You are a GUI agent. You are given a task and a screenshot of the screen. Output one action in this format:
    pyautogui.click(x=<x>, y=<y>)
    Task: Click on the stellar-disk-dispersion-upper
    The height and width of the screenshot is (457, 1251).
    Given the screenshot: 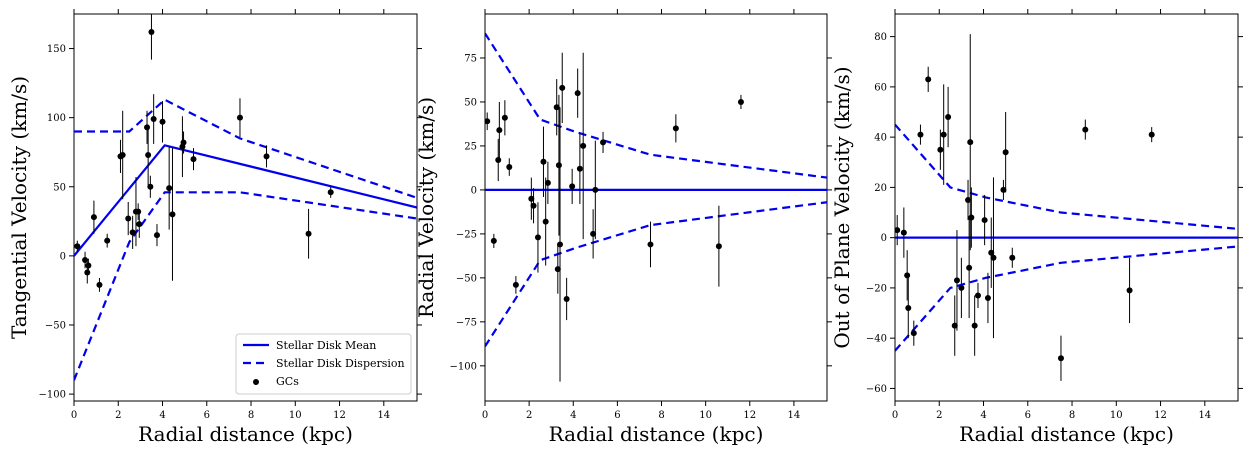 What is the action you would take?
    pyautogui.click(x=656, y=105)
    